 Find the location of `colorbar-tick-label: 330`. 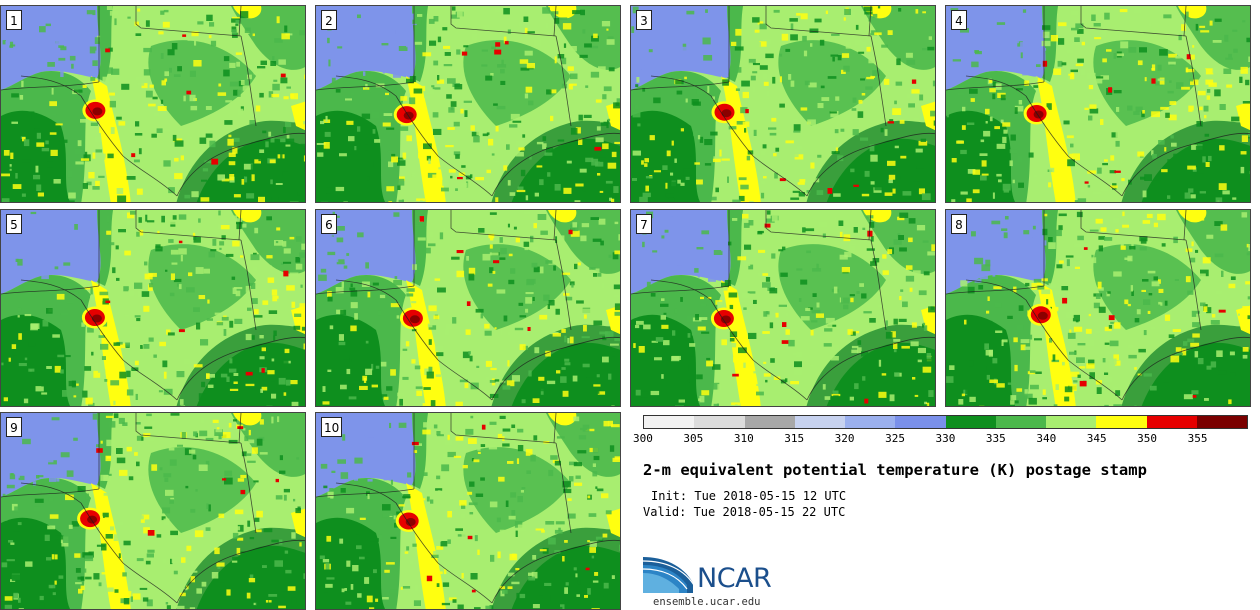

colorbar-tick-label: 330 is located at coordinates (945, 438).